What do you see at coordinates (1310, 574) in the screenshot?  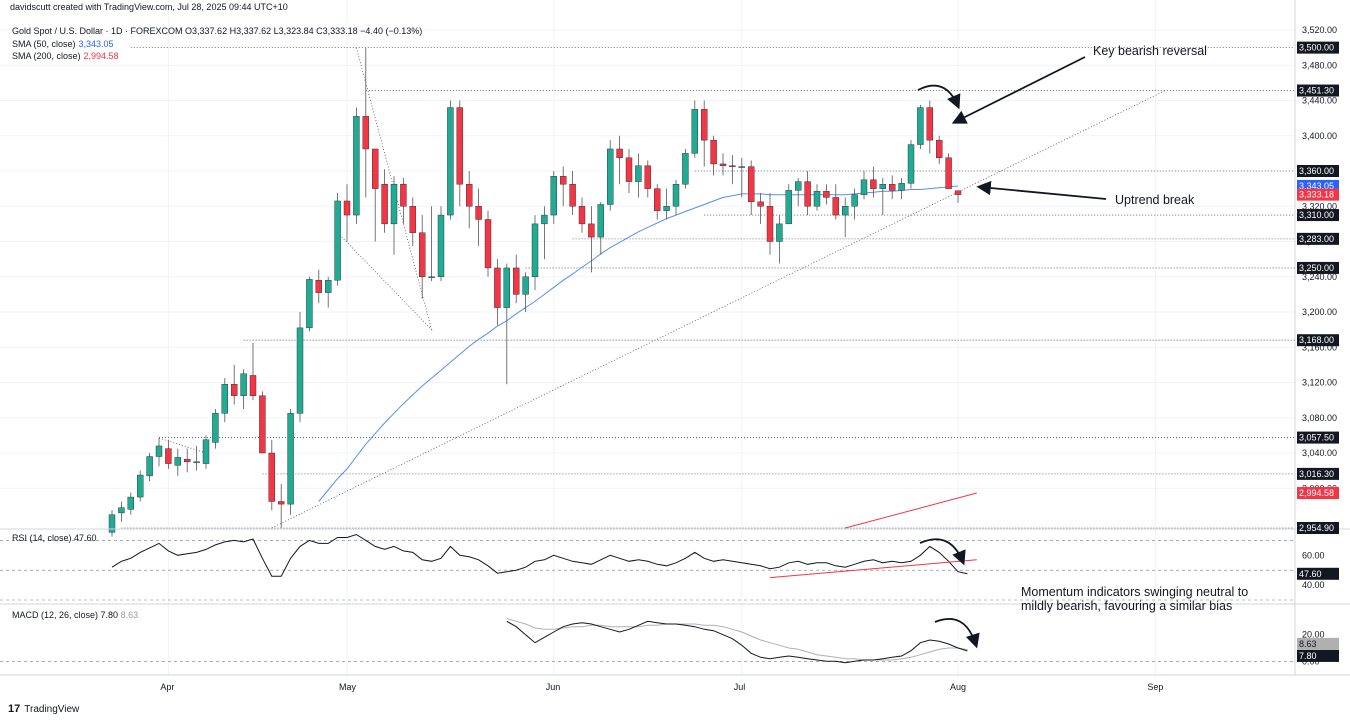 I see `rsi-current-label: 47.60` at bounding box center [1310, 574].